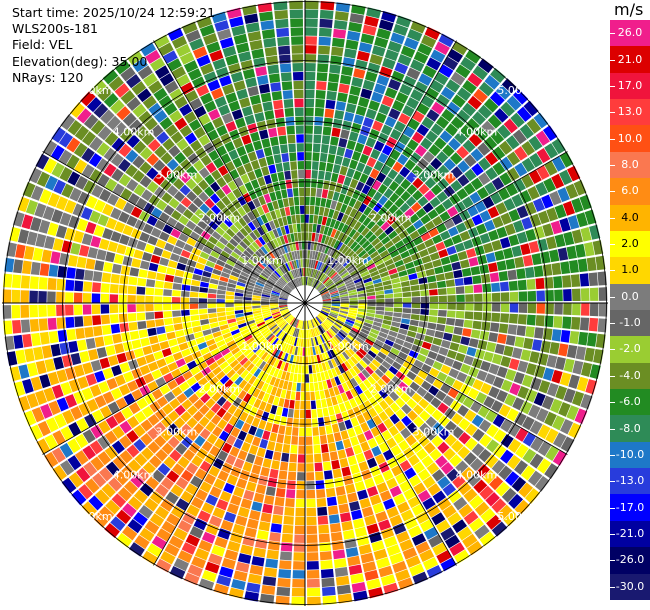  I want to click on ring-label: 4.00km, so click(477, 132).